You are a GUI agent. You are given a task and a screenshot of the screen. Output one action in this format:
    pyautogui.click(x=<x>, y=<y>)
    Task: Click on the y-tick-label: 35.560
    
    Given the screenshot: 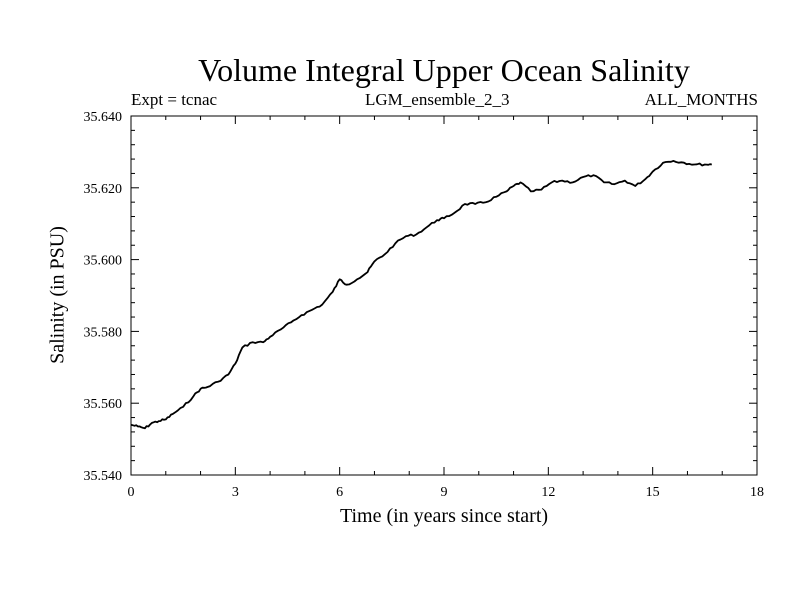 What is the action you would take?
    pyautogui.click(x=103, y=404)
    